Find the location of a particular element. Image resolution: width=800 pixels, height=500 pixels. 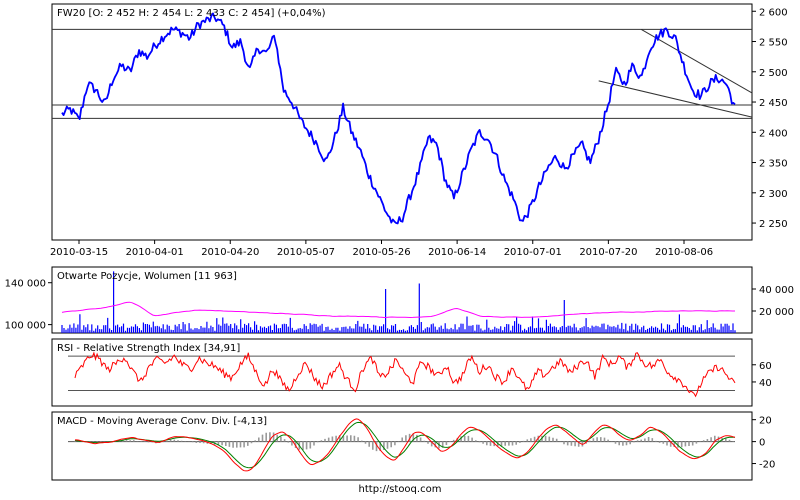

y-tick-label: 2 500 is located at coordinates (773, 73).